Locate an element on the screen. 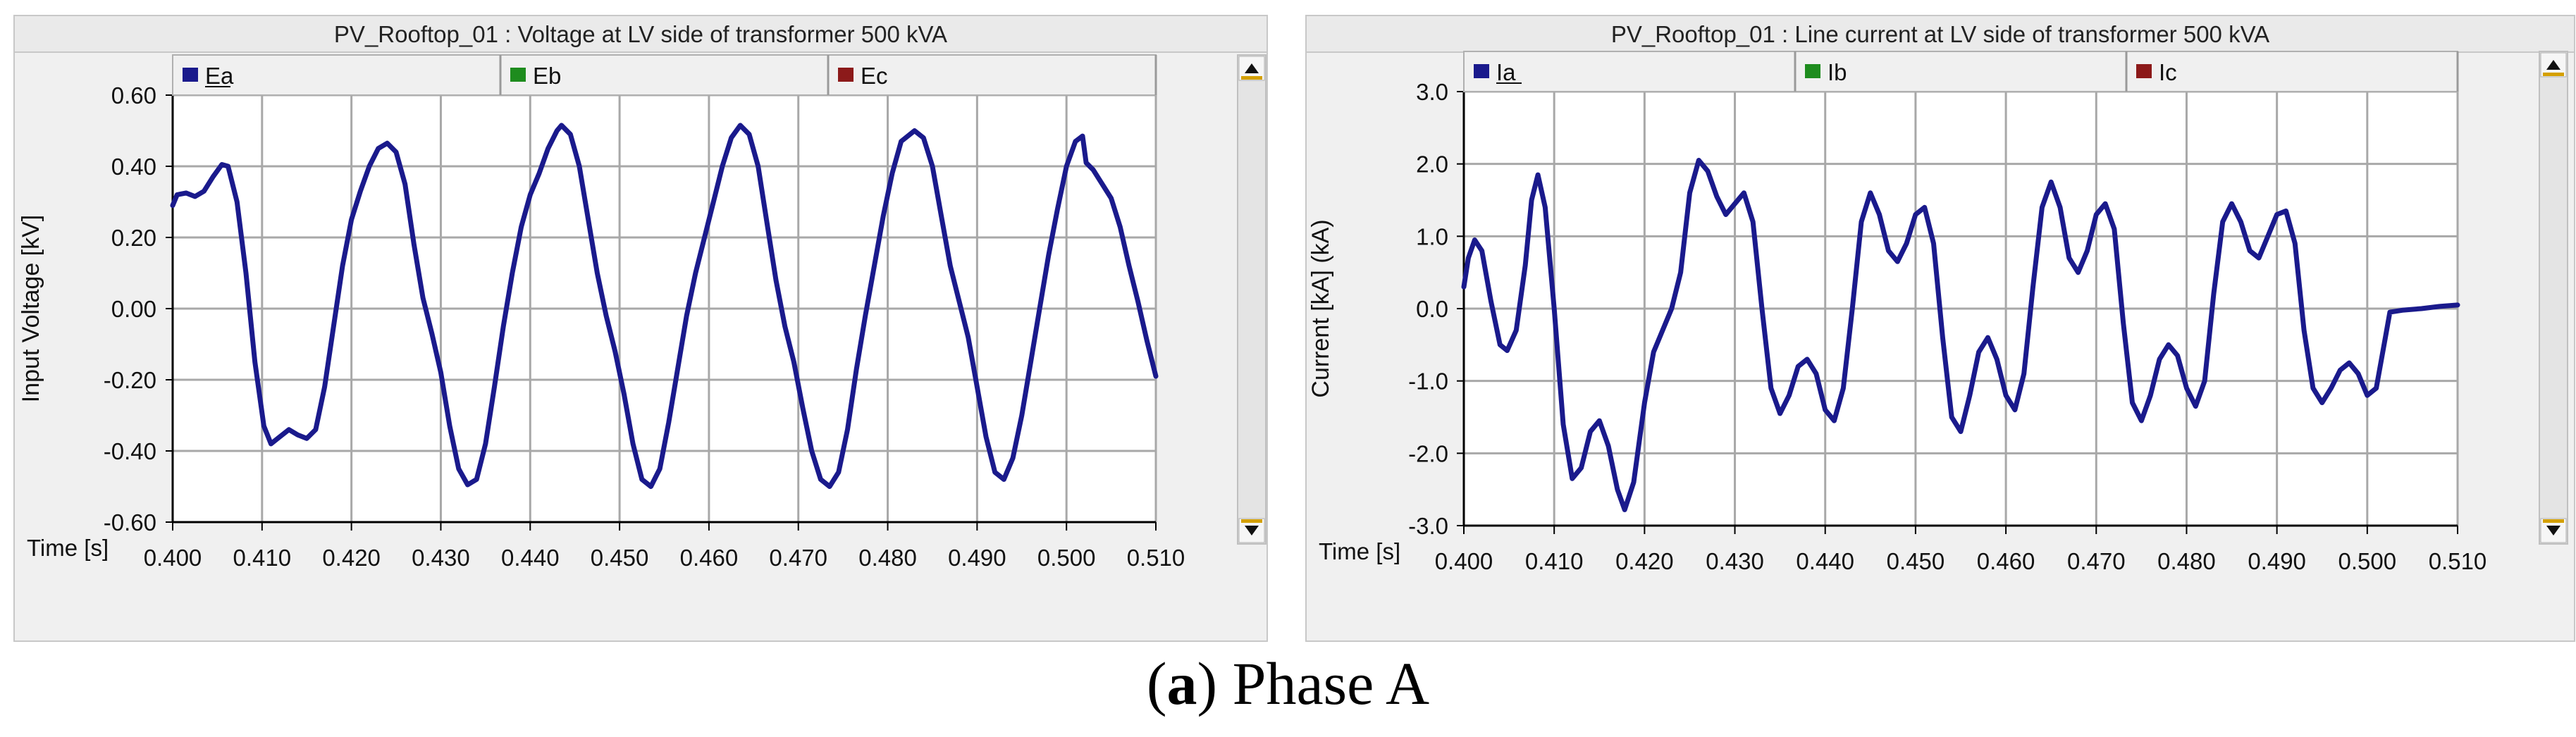 This screenshot has width=2576, height=737. legend-label-ec: Ec is located at coordinates (874, 76).